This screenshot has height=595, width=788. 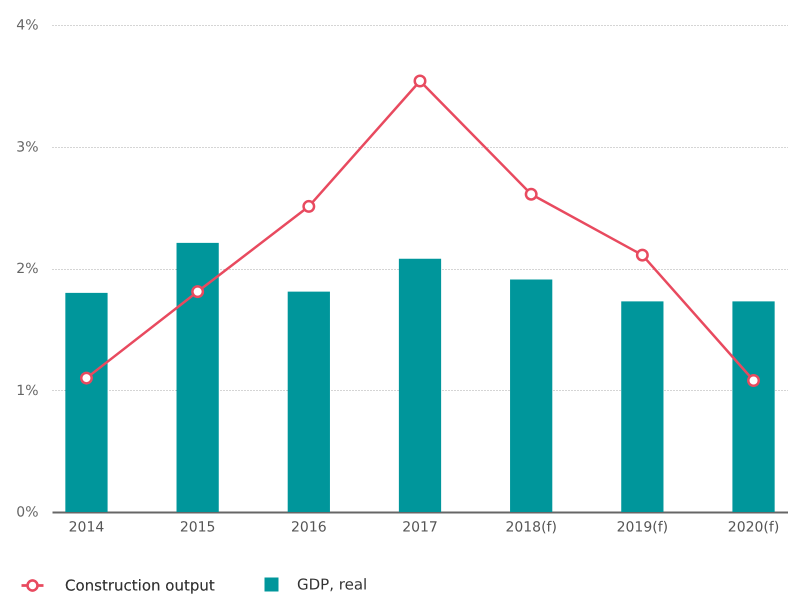 I want to click on x-tick-label: 2018(f), so click(x=531, y=528).